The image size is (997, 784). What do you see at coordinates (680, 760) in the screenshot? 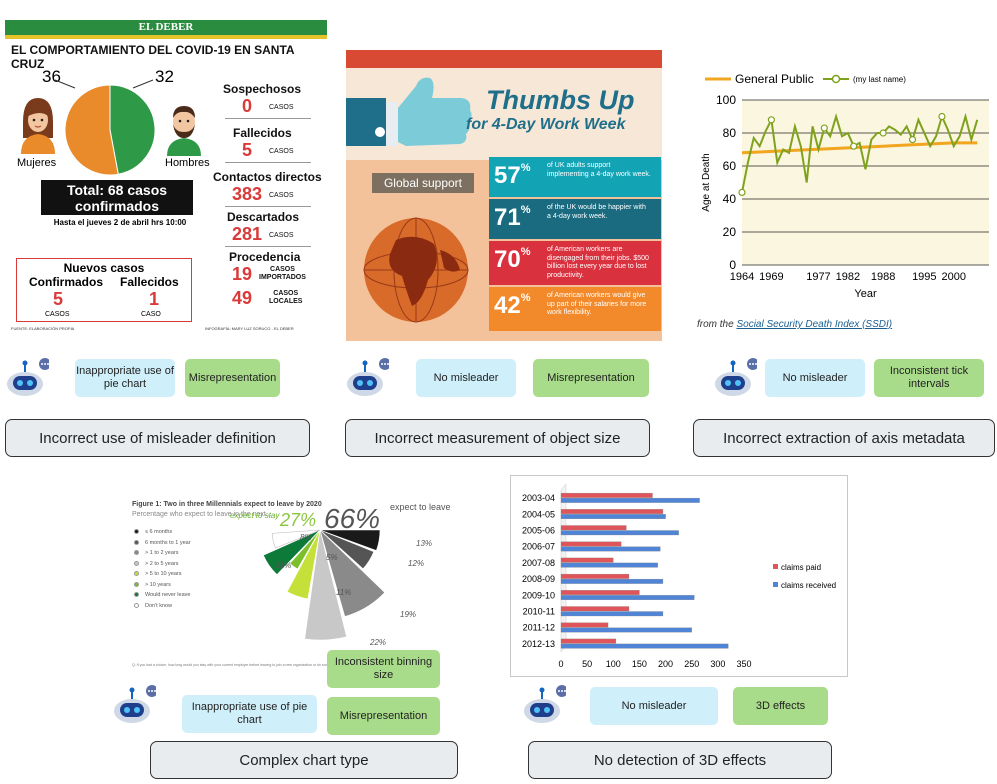
I see `error-caption: No detection of 3D effects` at bounding box center [680, 760].